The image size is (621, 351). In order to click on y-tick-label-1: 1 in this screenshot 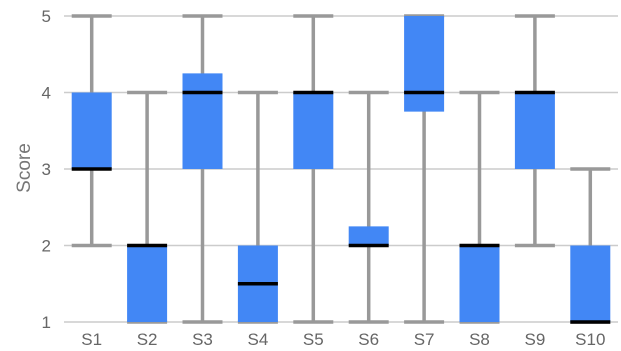, I will do `click(46, 322)`.